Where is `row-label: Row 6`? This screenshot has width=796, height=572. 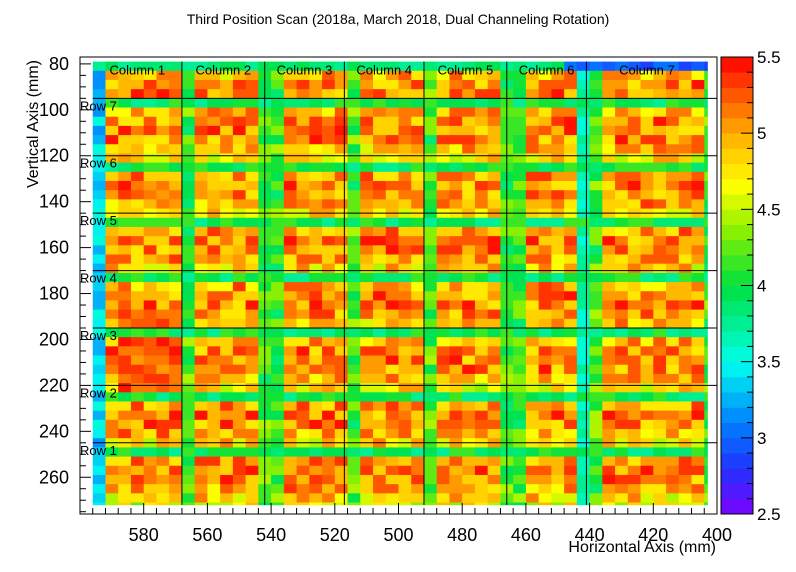 row-label: Row 6 is located at coordinates (98, 163).